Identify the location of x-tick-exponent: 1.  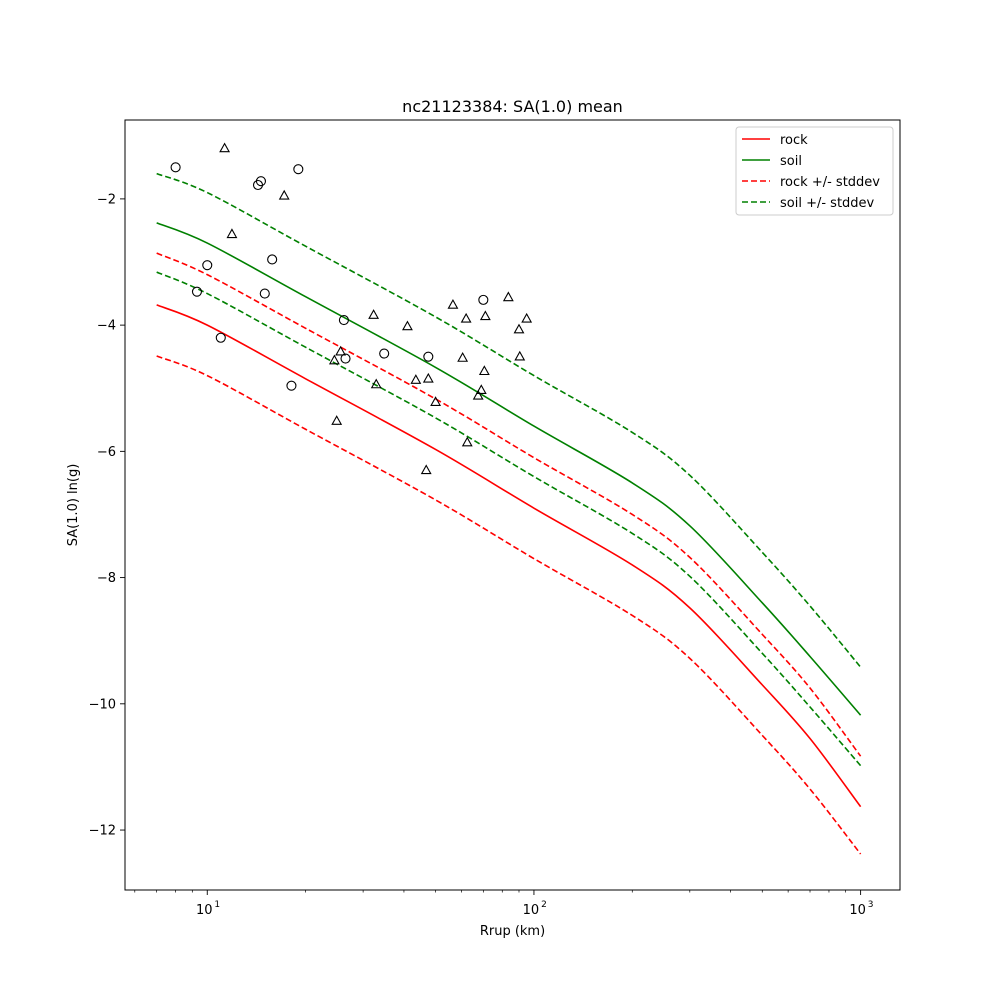
(217, 905).